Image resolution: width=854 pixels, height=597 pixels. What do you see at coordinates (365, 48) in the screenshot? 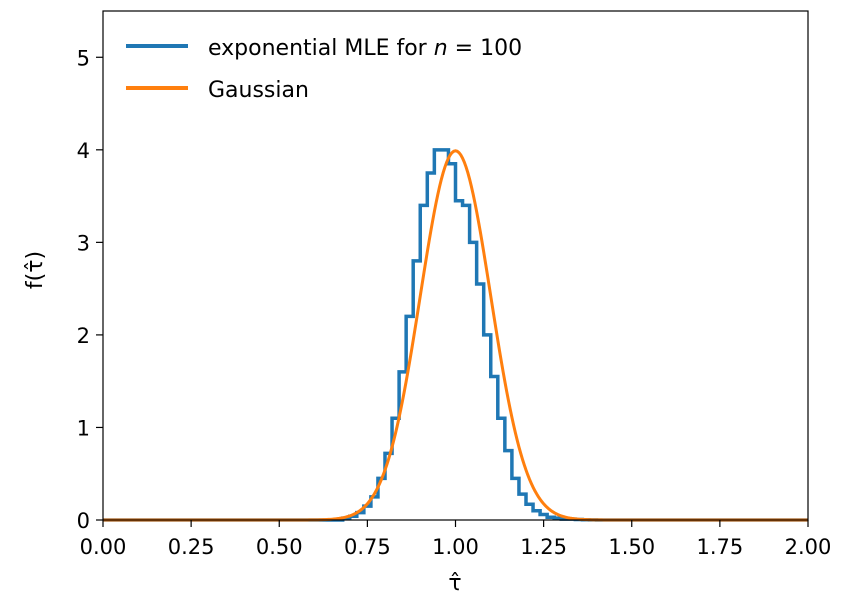
I see `legend-label-exponential: exponential MLE for n = 100` at bounding box center [365, 48].